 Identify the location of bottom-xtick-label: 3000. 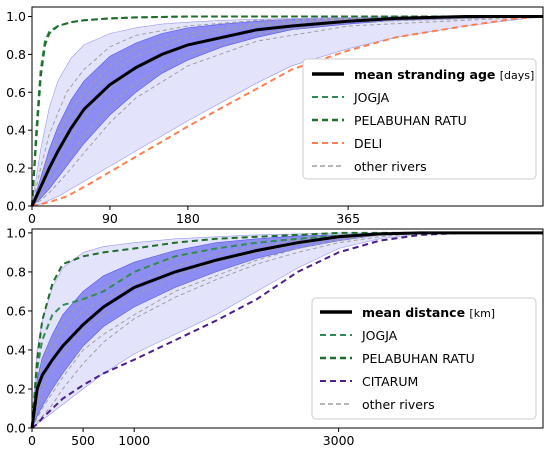
(339, 440).